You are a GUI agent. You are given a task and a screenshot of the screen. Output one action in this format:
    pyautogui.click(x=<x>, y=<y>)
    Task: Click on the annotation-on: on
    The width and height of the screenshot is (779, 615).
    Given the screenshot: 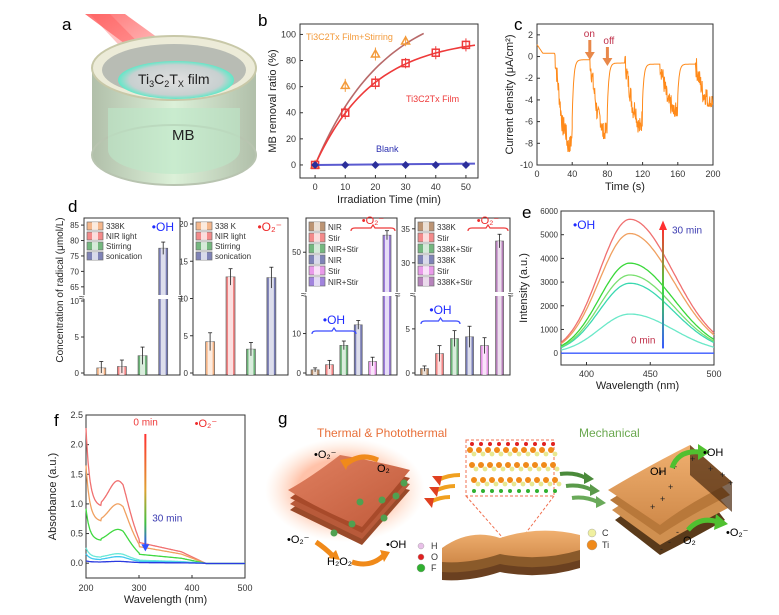 What is the action you would take?
    pyautogui.click(x=589, y=34)
    